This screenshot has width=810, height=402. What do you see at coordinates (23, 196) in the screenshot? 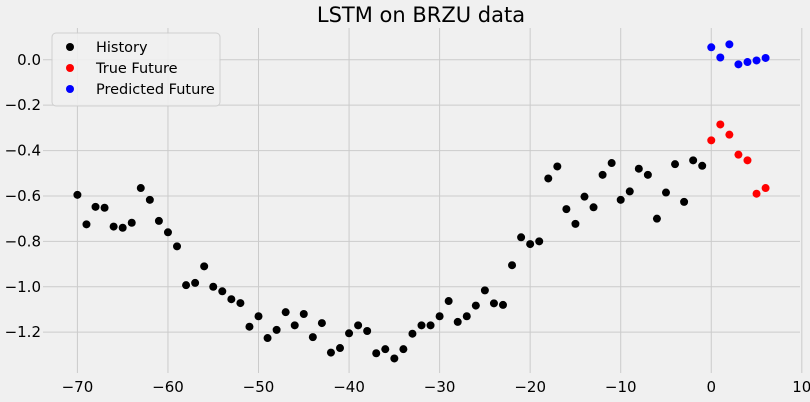
I see `y-tick-label: −0.6` at bounding box center [23, 196].